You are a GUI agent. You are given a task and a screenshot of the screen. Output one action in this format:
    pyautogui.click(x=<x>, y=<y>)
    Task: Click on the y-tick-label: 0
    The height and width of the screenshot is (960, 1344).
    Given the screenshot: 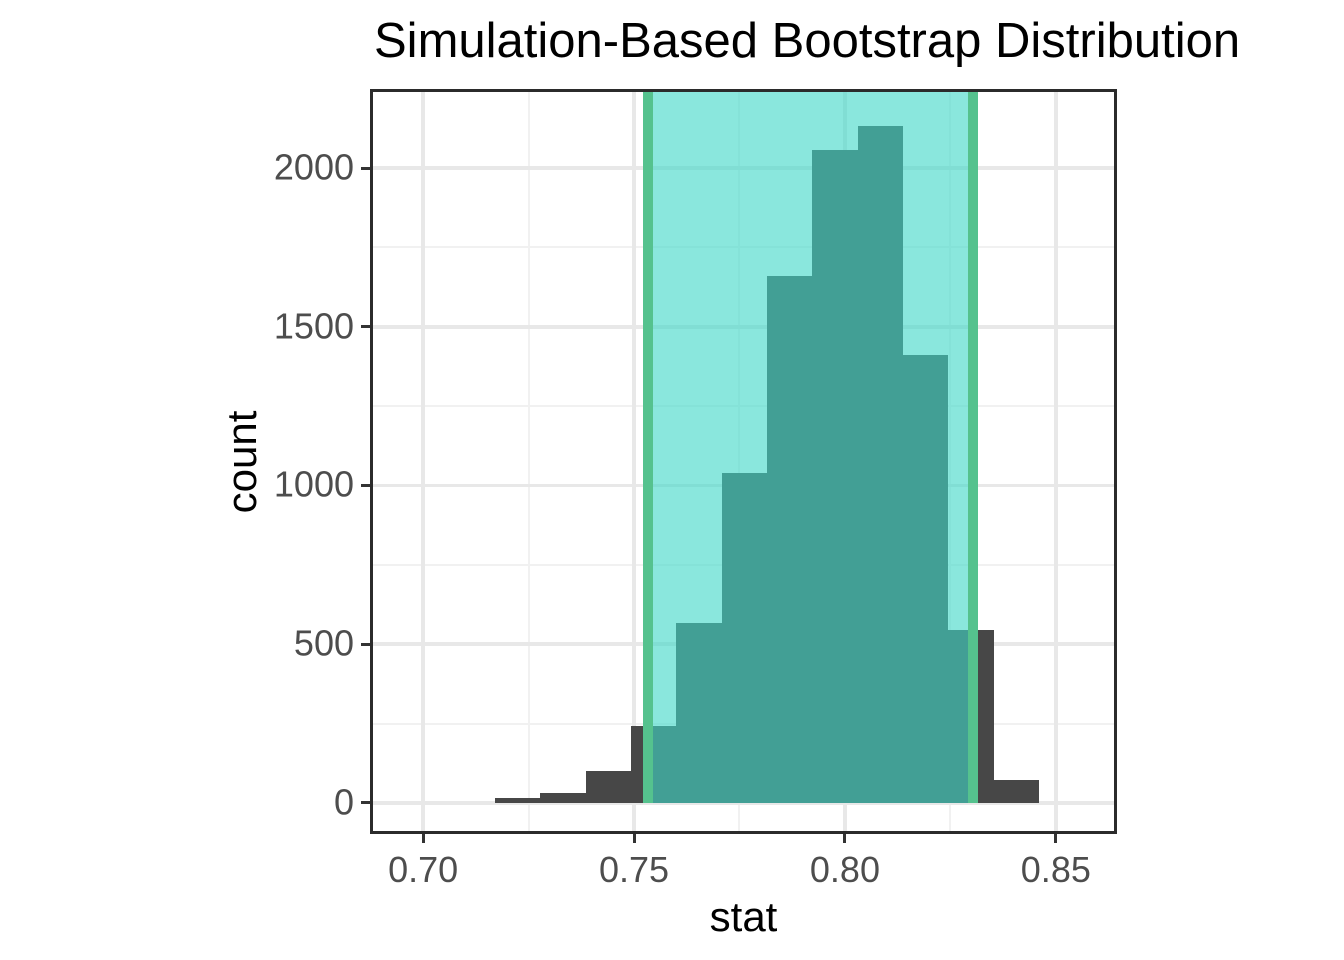 What is the action you would take?
    pyautogui.click(x=343, y=802)
    